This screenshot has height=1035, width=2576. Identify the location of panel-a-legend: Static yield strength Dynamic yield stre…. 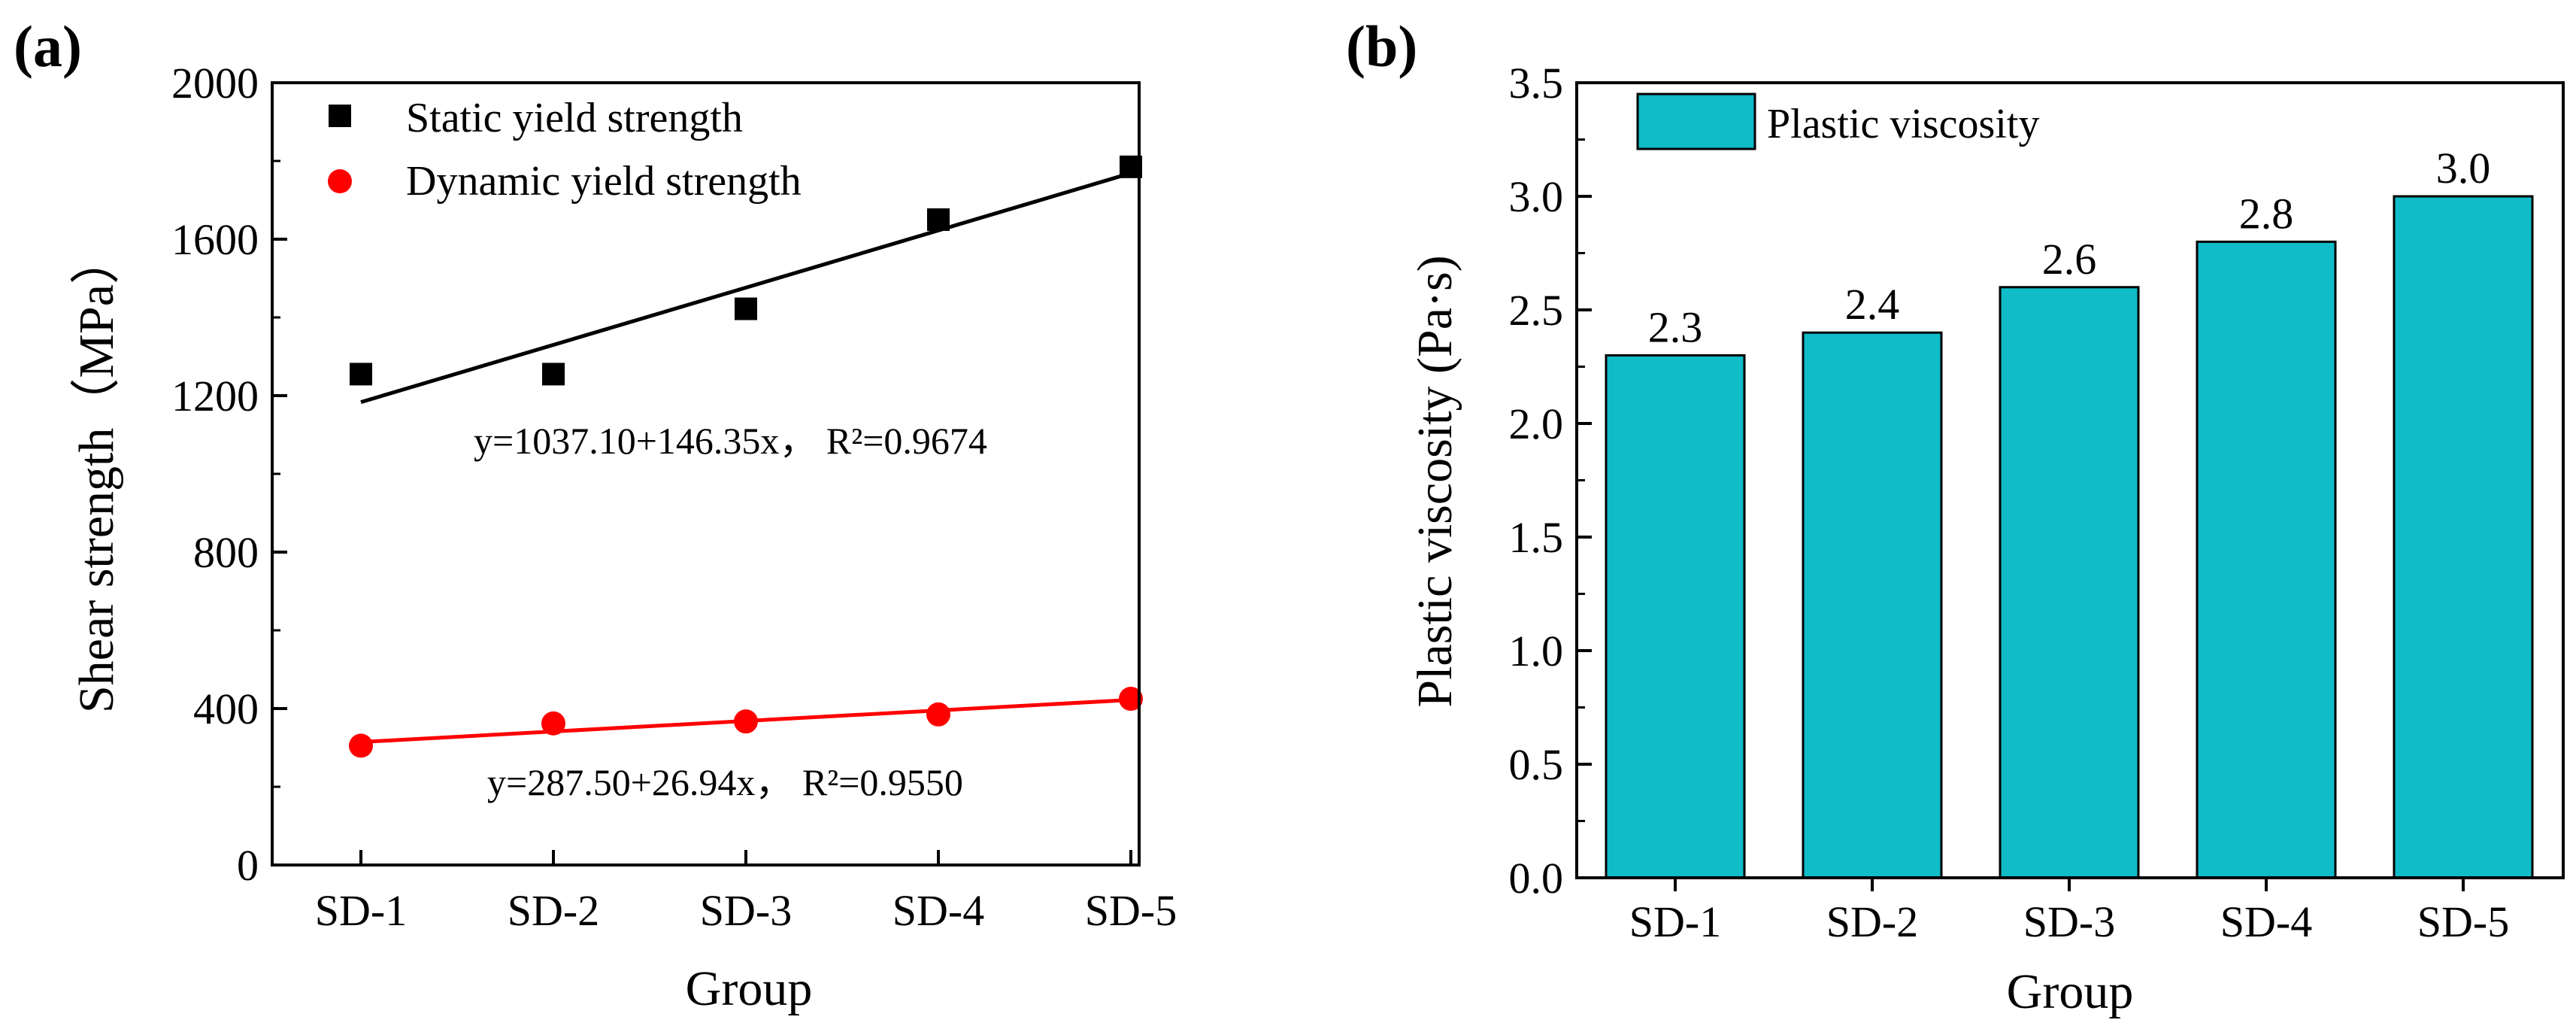
(565, 150).